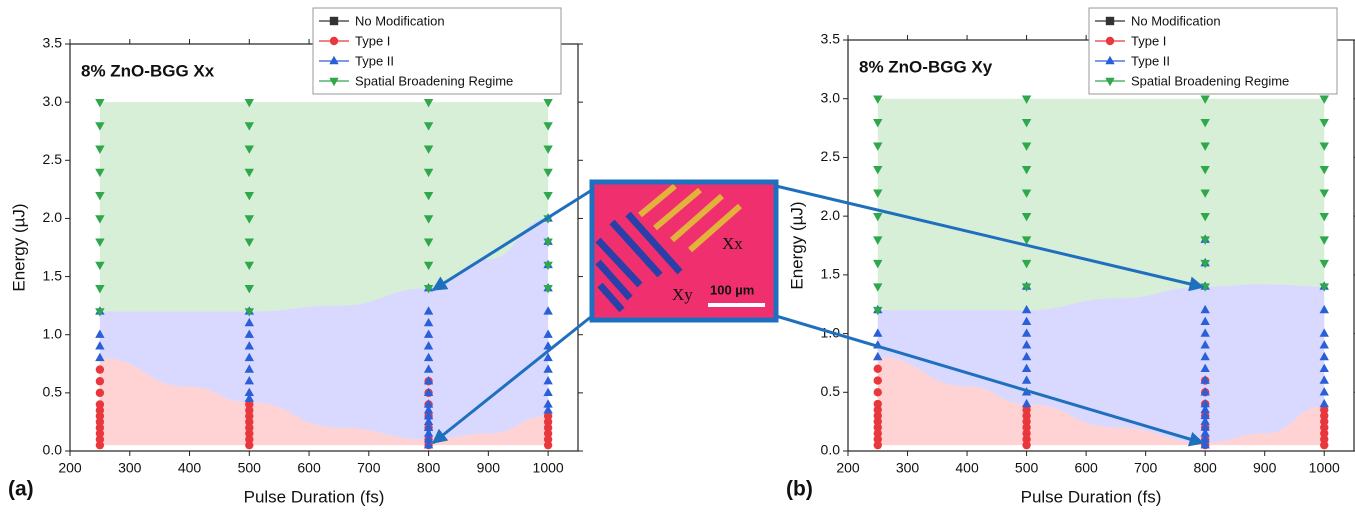  Describe the element at coordinates (374, 60) in the screenshot. I see `legend-label: Type II` at that location.